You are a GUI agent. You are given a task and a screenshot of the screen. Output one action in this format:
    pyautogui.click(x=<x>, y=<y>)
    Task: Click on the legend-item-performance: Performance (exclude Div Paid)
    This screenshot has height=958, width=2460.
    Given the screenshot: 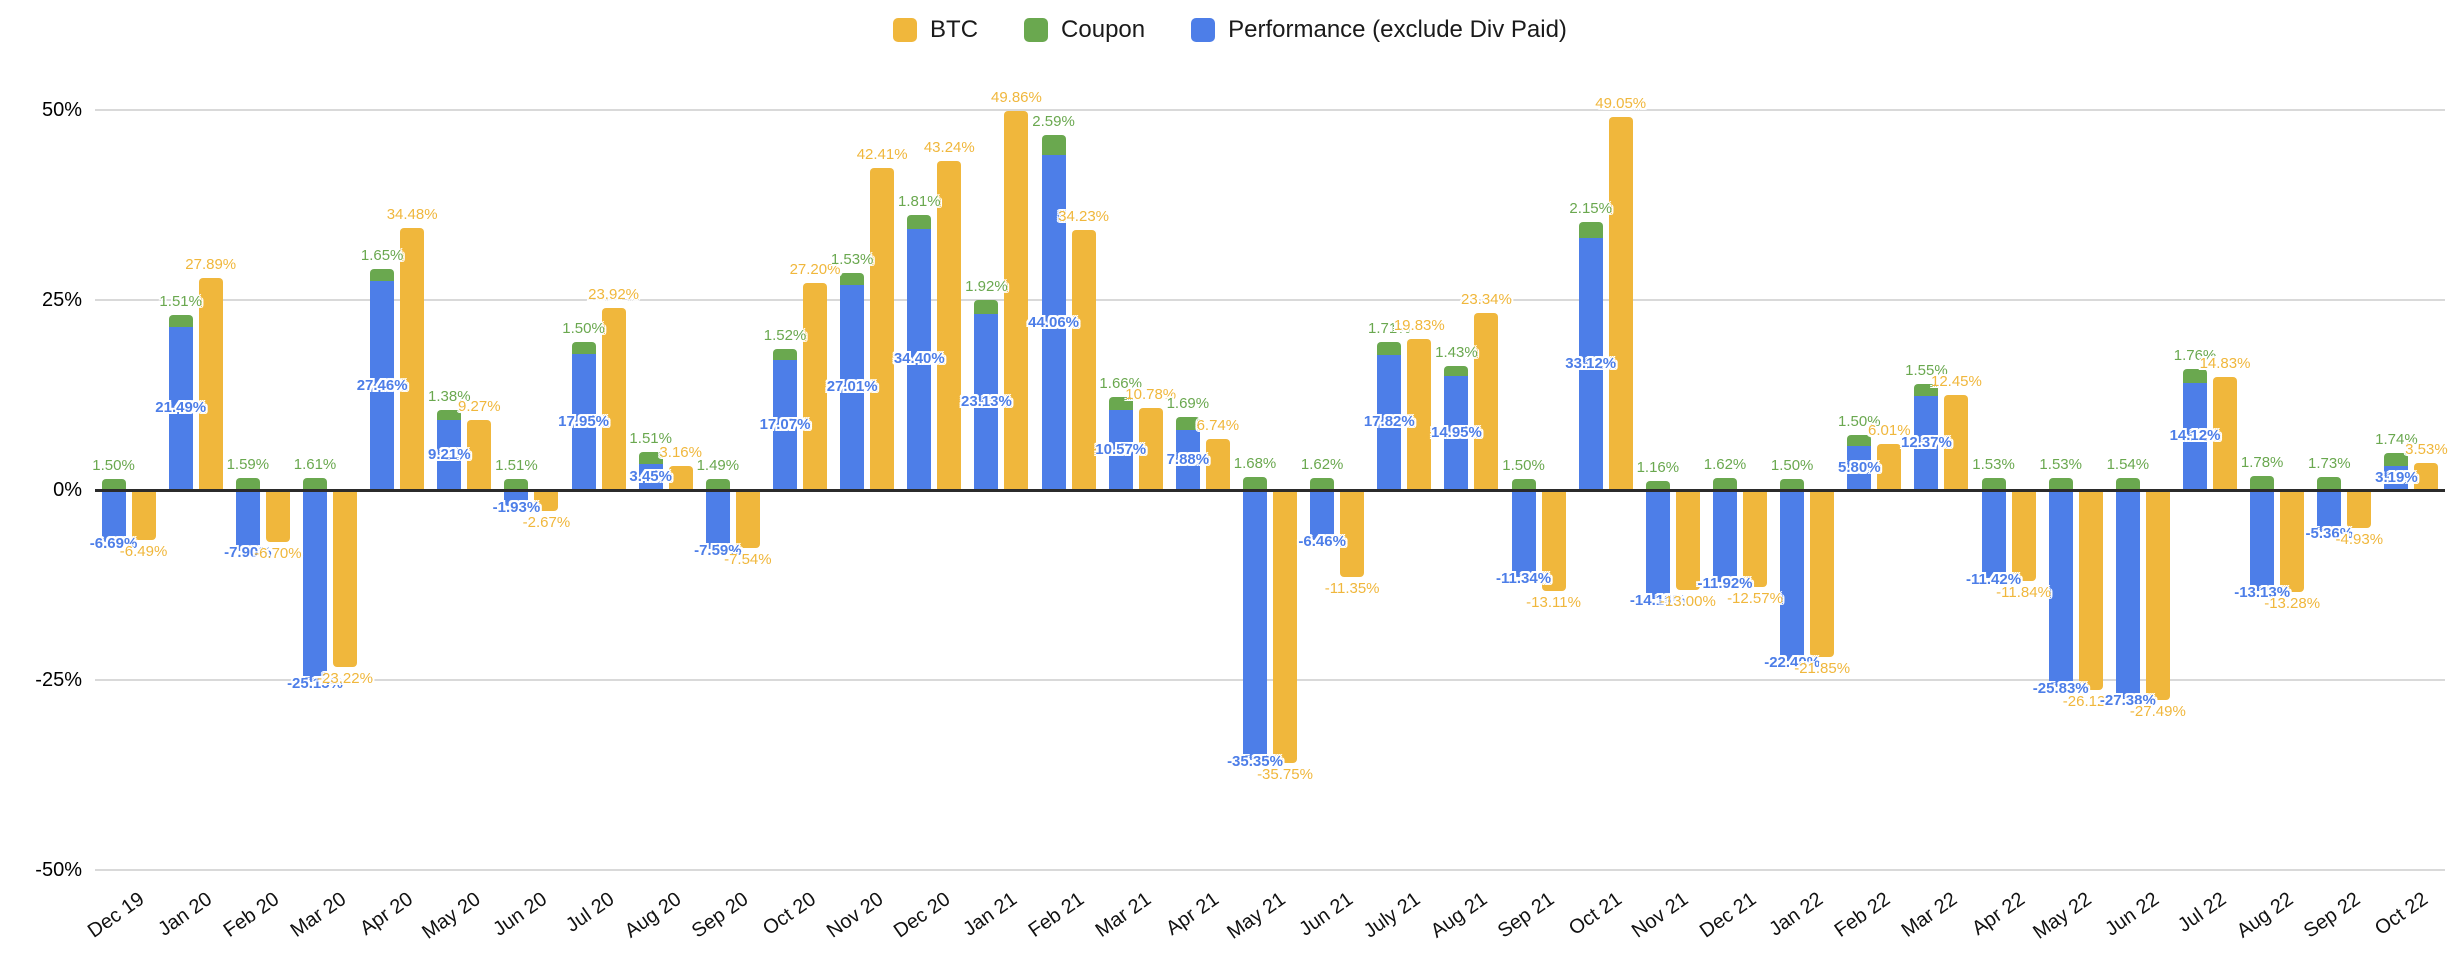 What is the action you would take?
    pyautogui.click(x=1379, y=30)
    